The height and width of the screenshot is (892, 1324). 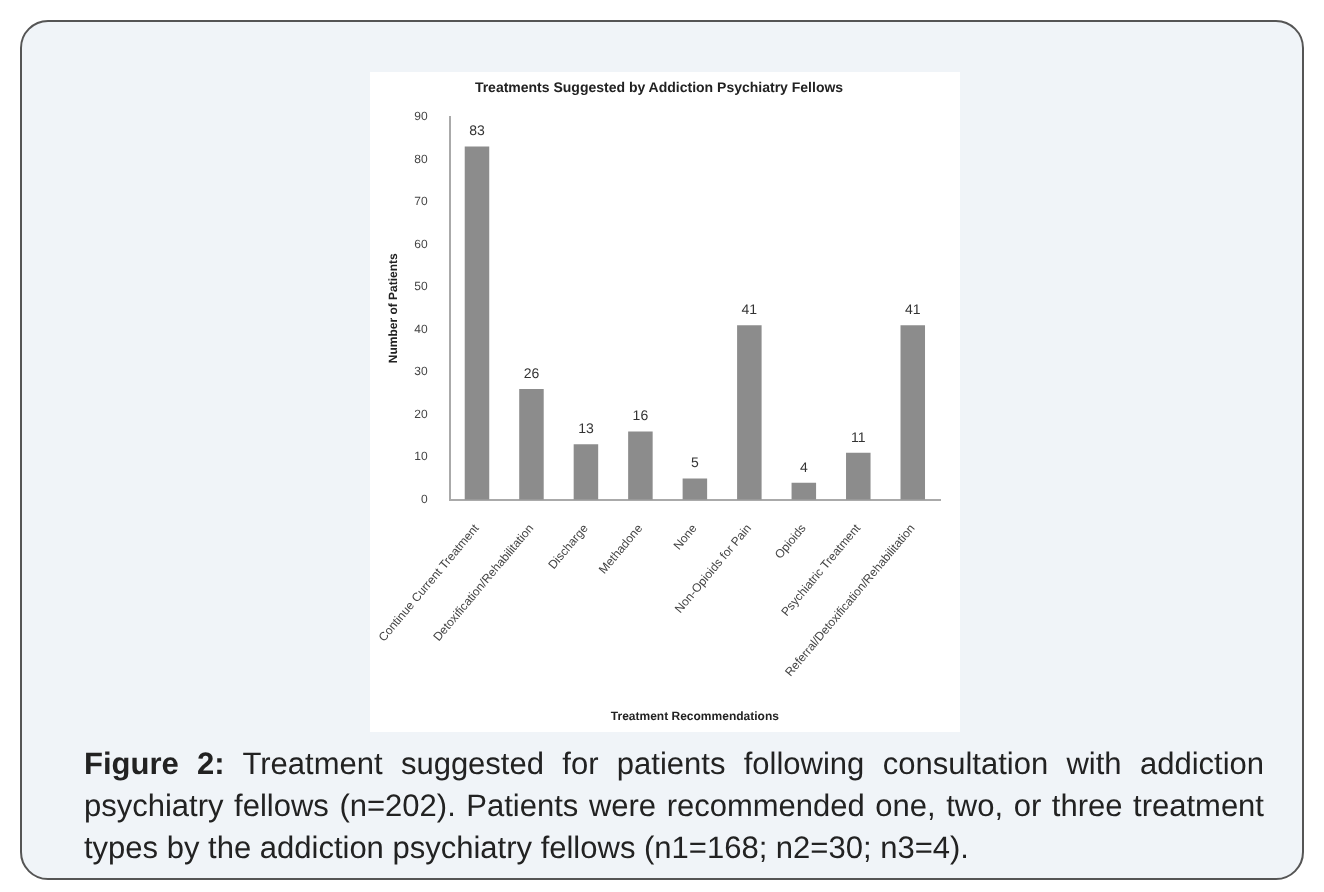 I want to click on caption: Figure 2: Treatment suggested for patients following consultation with addiction psychiatry fellows (n=202). Patients were recommended one, two, or three treatment types by the addiction psychiatry fellows (n1=168; n2=30; n3=4)., so click(x=674, y=807).